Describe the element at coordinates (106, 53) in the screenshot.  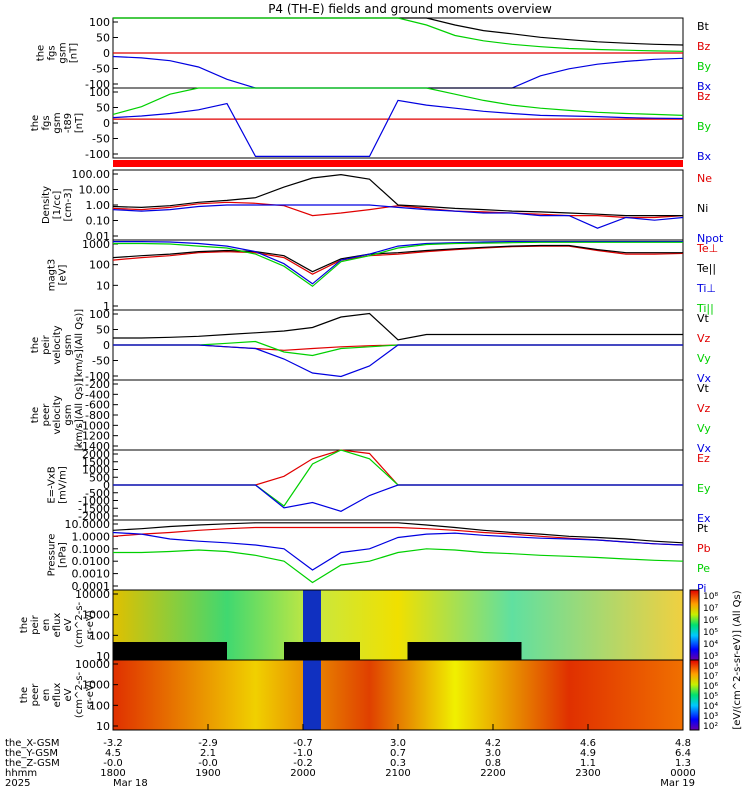
I see `ytick-label-fgs-2: 0` at that location.